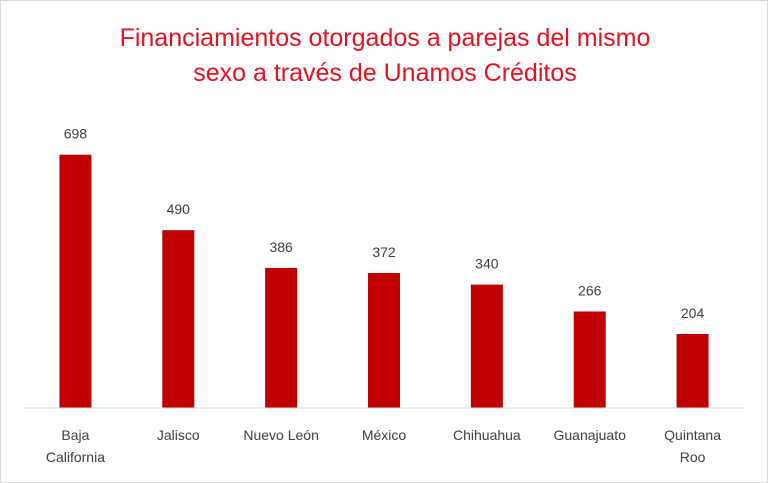 This screenshot has height=483, width=768. I want to click on data-label: 340, so click(487, 264).